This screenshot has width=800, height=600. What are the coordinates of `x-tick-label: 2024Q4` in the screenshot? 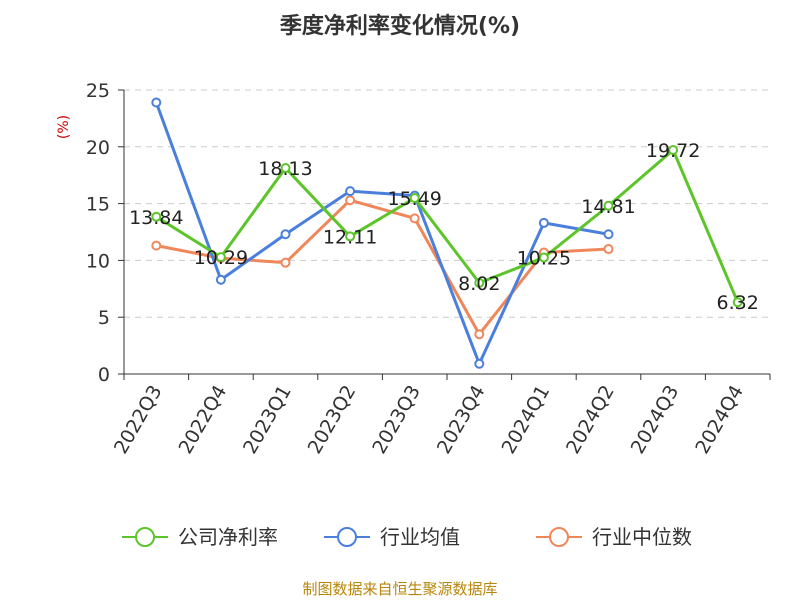 It's located at (719, 420).